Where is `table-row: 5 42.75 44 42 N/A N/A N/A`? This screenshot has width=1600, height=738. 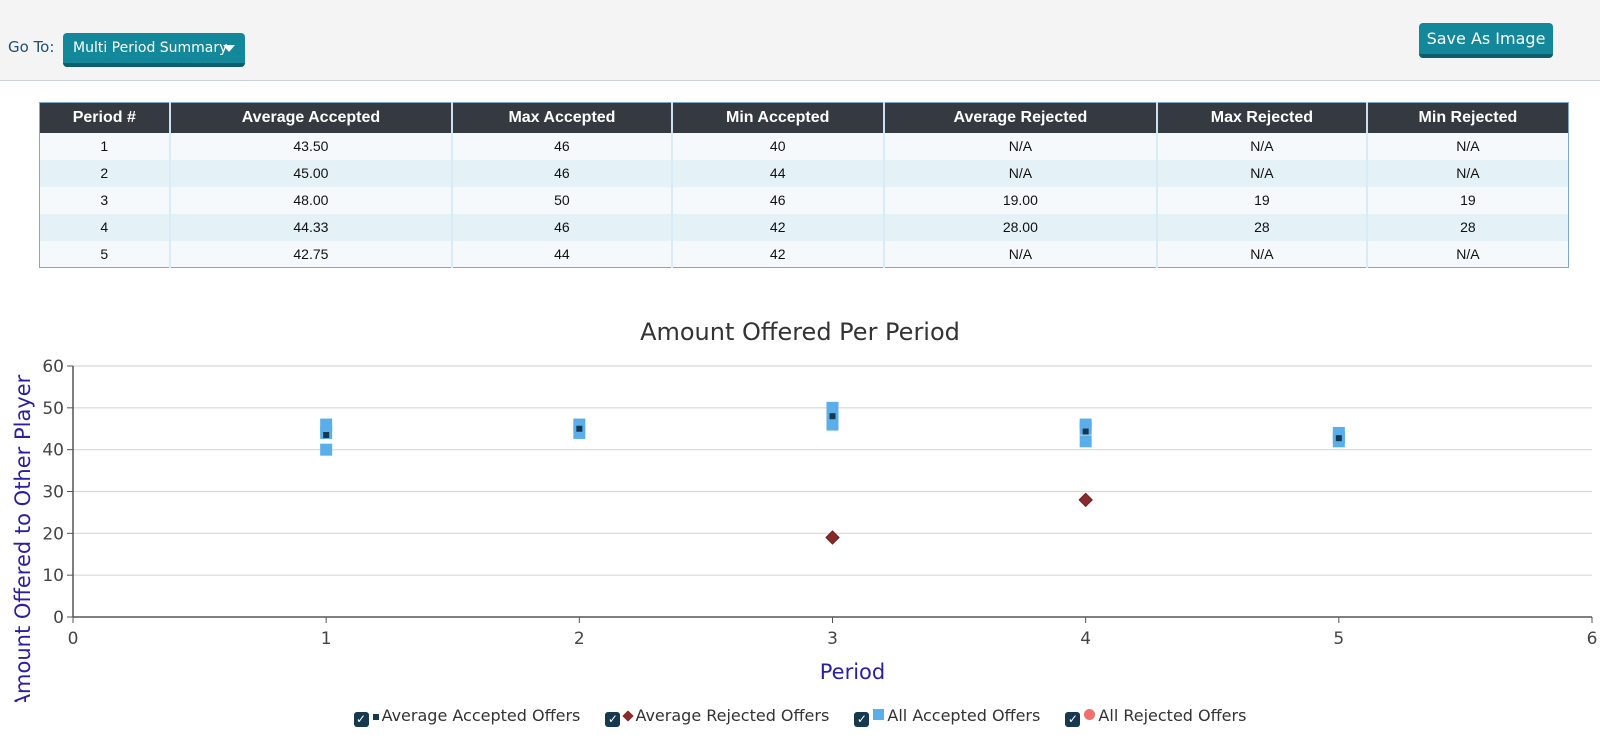
table-row: 5 42.75 44 42 N/A N/A N/A is located at coordinates (804, 254).